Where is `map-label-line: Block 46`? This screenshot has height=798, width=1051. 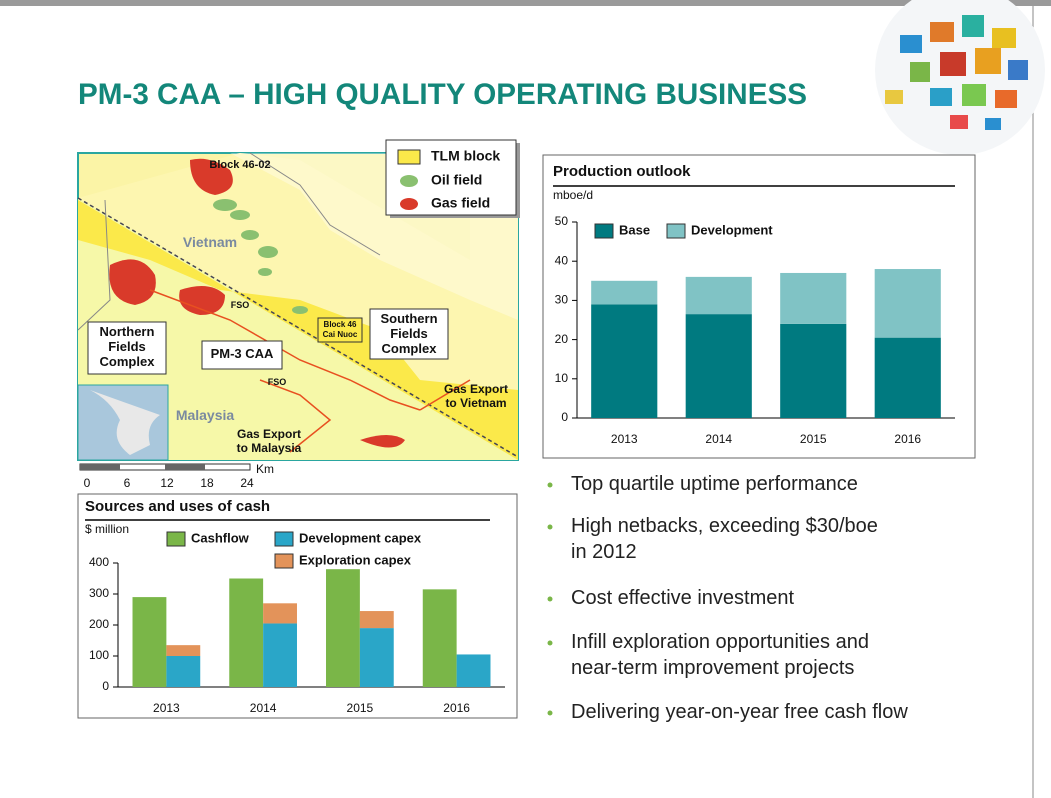 map-label-line: Block 46 is located at coordinates (340, 324).